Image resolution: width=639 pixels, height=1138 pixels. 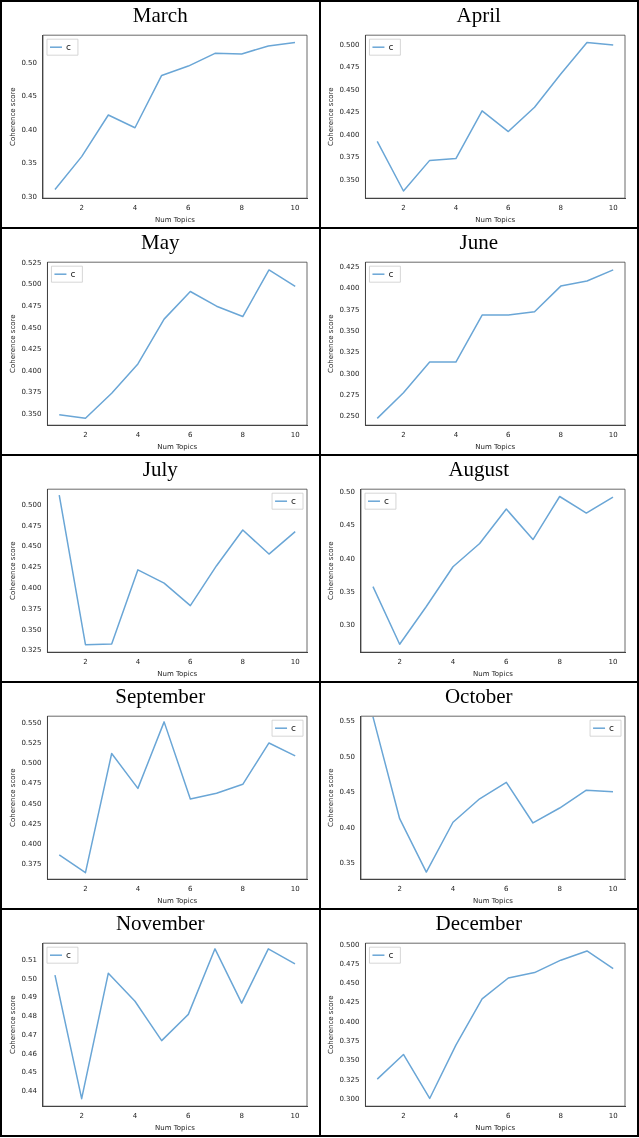 I want to click on chart-title: May, so click(x=160, y=242).